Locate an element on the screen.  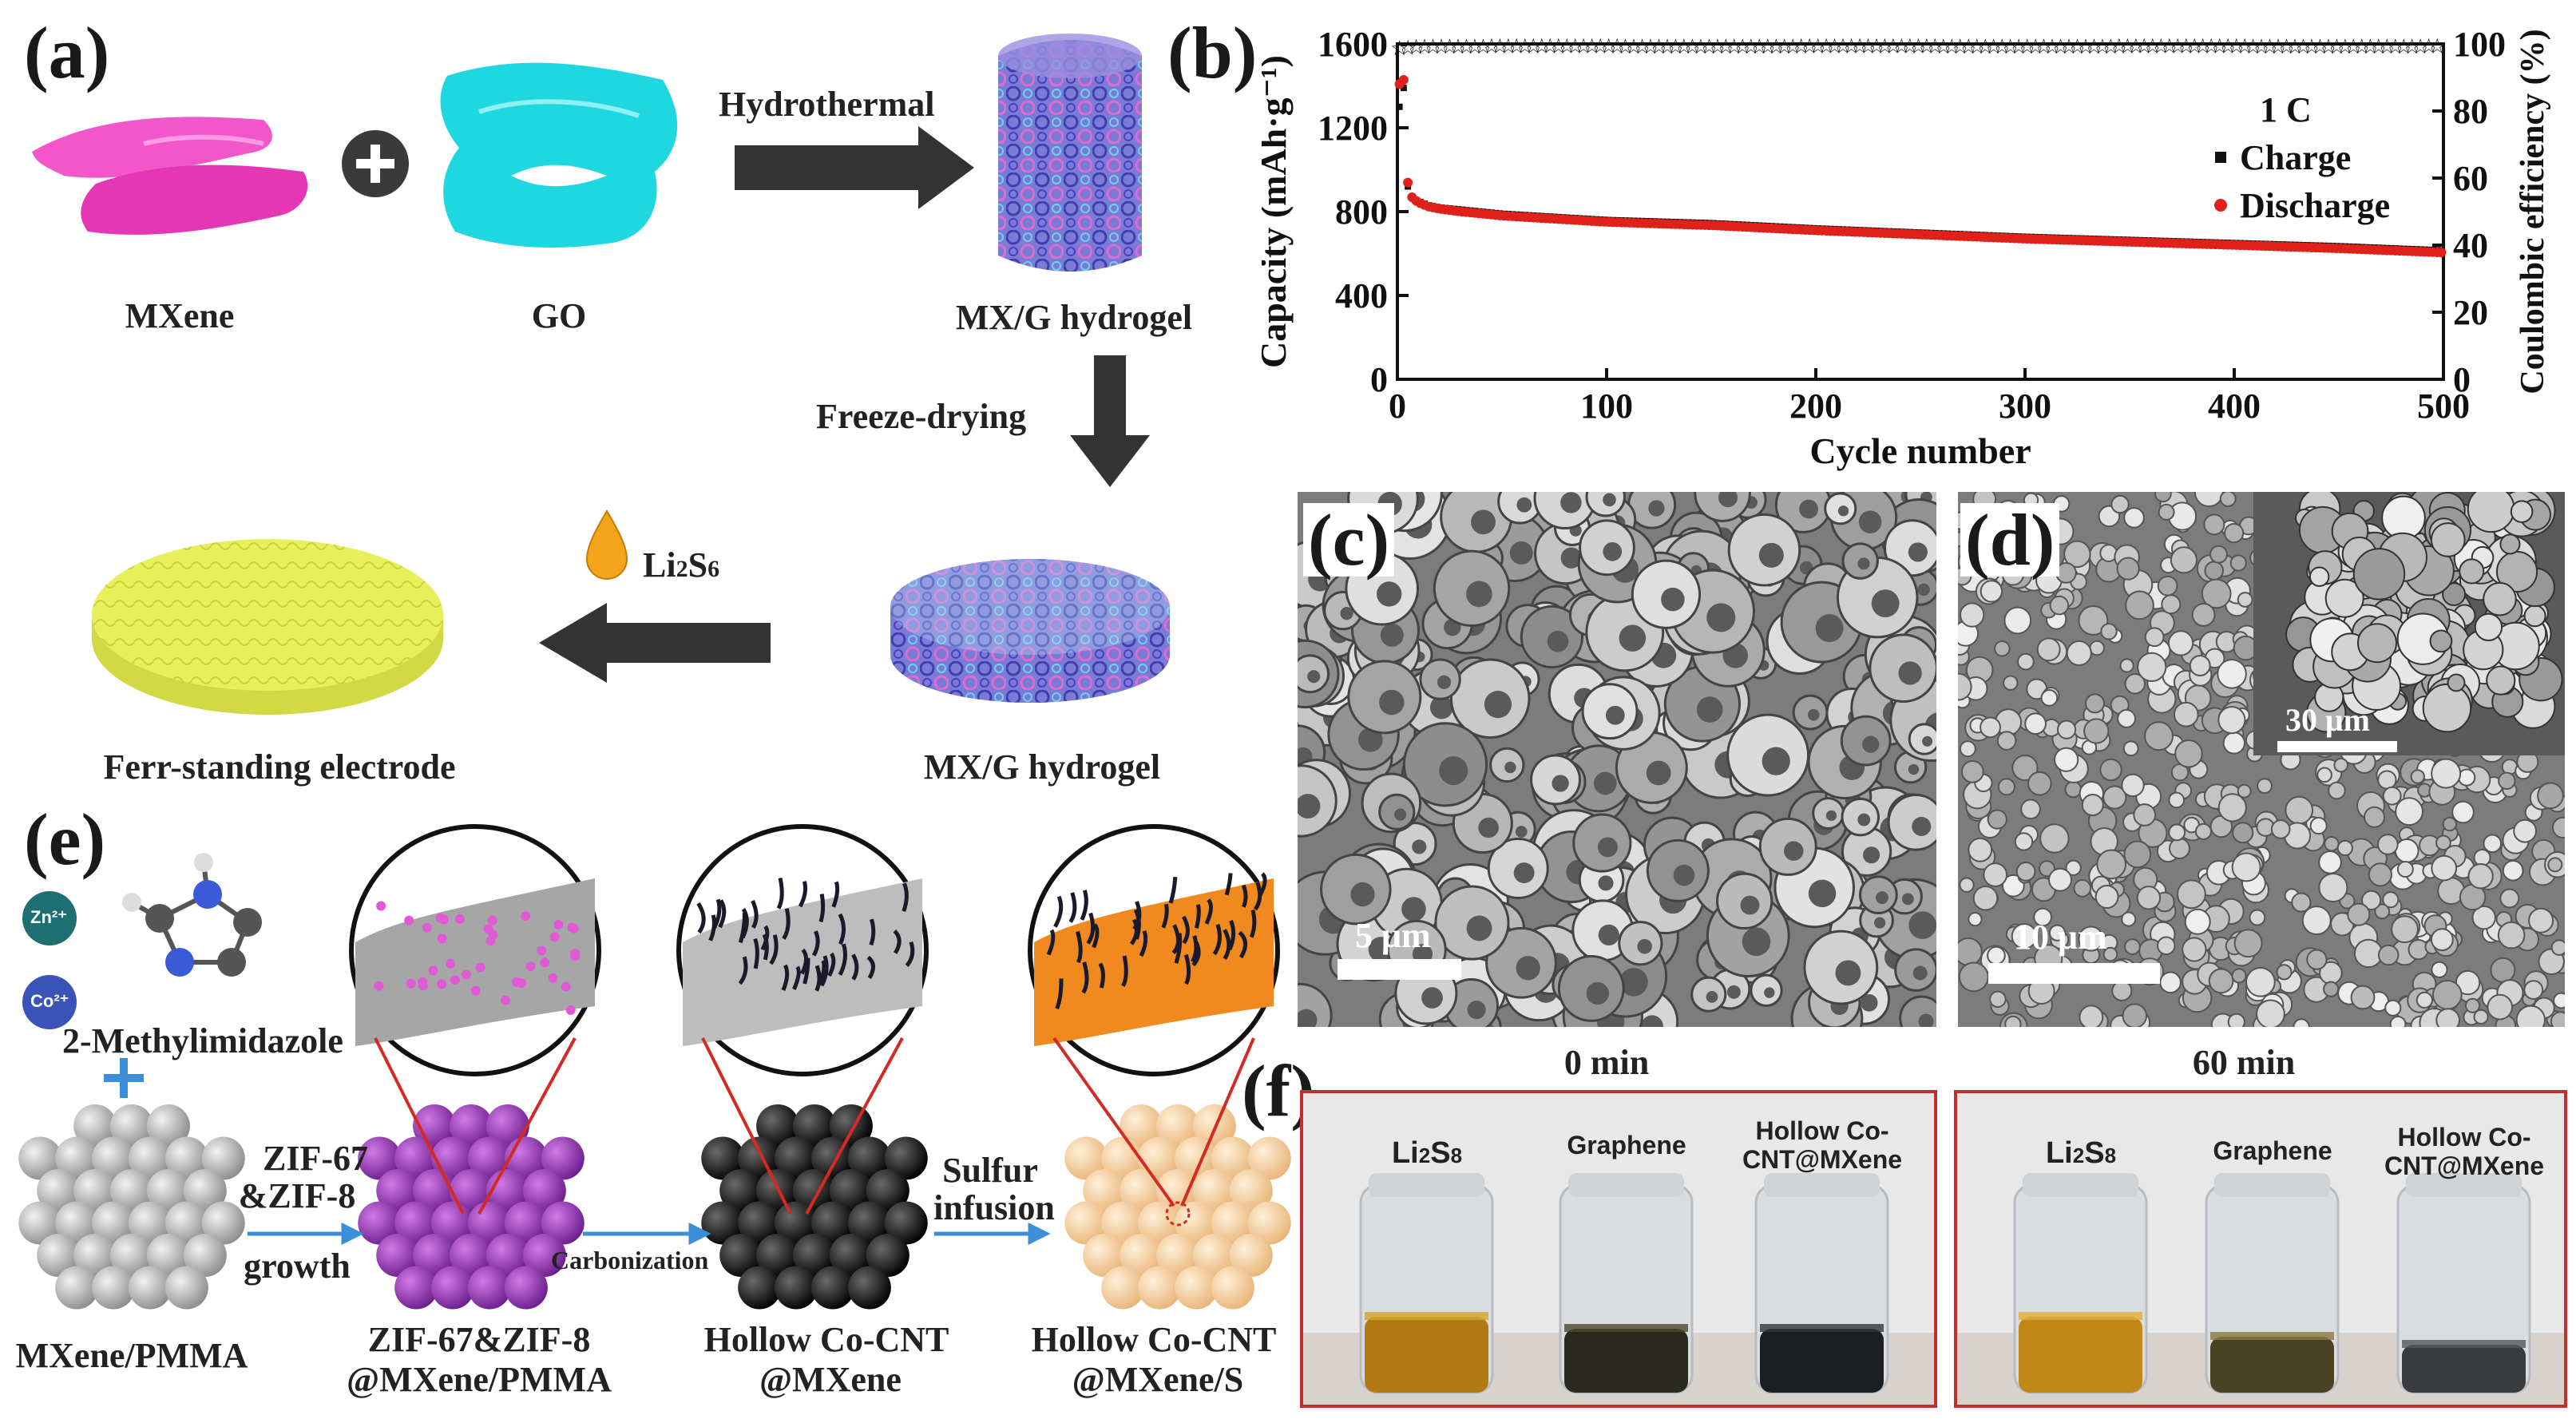
time-0-label: 0 min is located at coordinates (1607, 1062).